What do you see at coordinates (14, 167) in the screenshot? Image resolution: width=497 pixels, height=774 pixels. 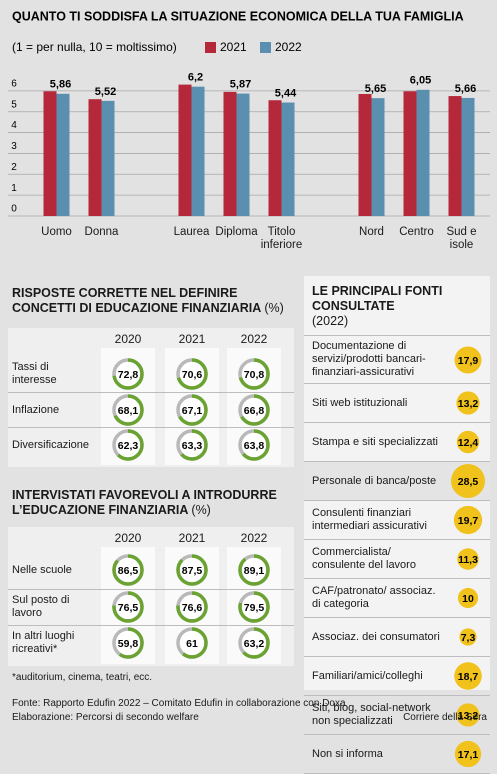 I see `y-tick-label: 2` at bounding box center [14, 167].